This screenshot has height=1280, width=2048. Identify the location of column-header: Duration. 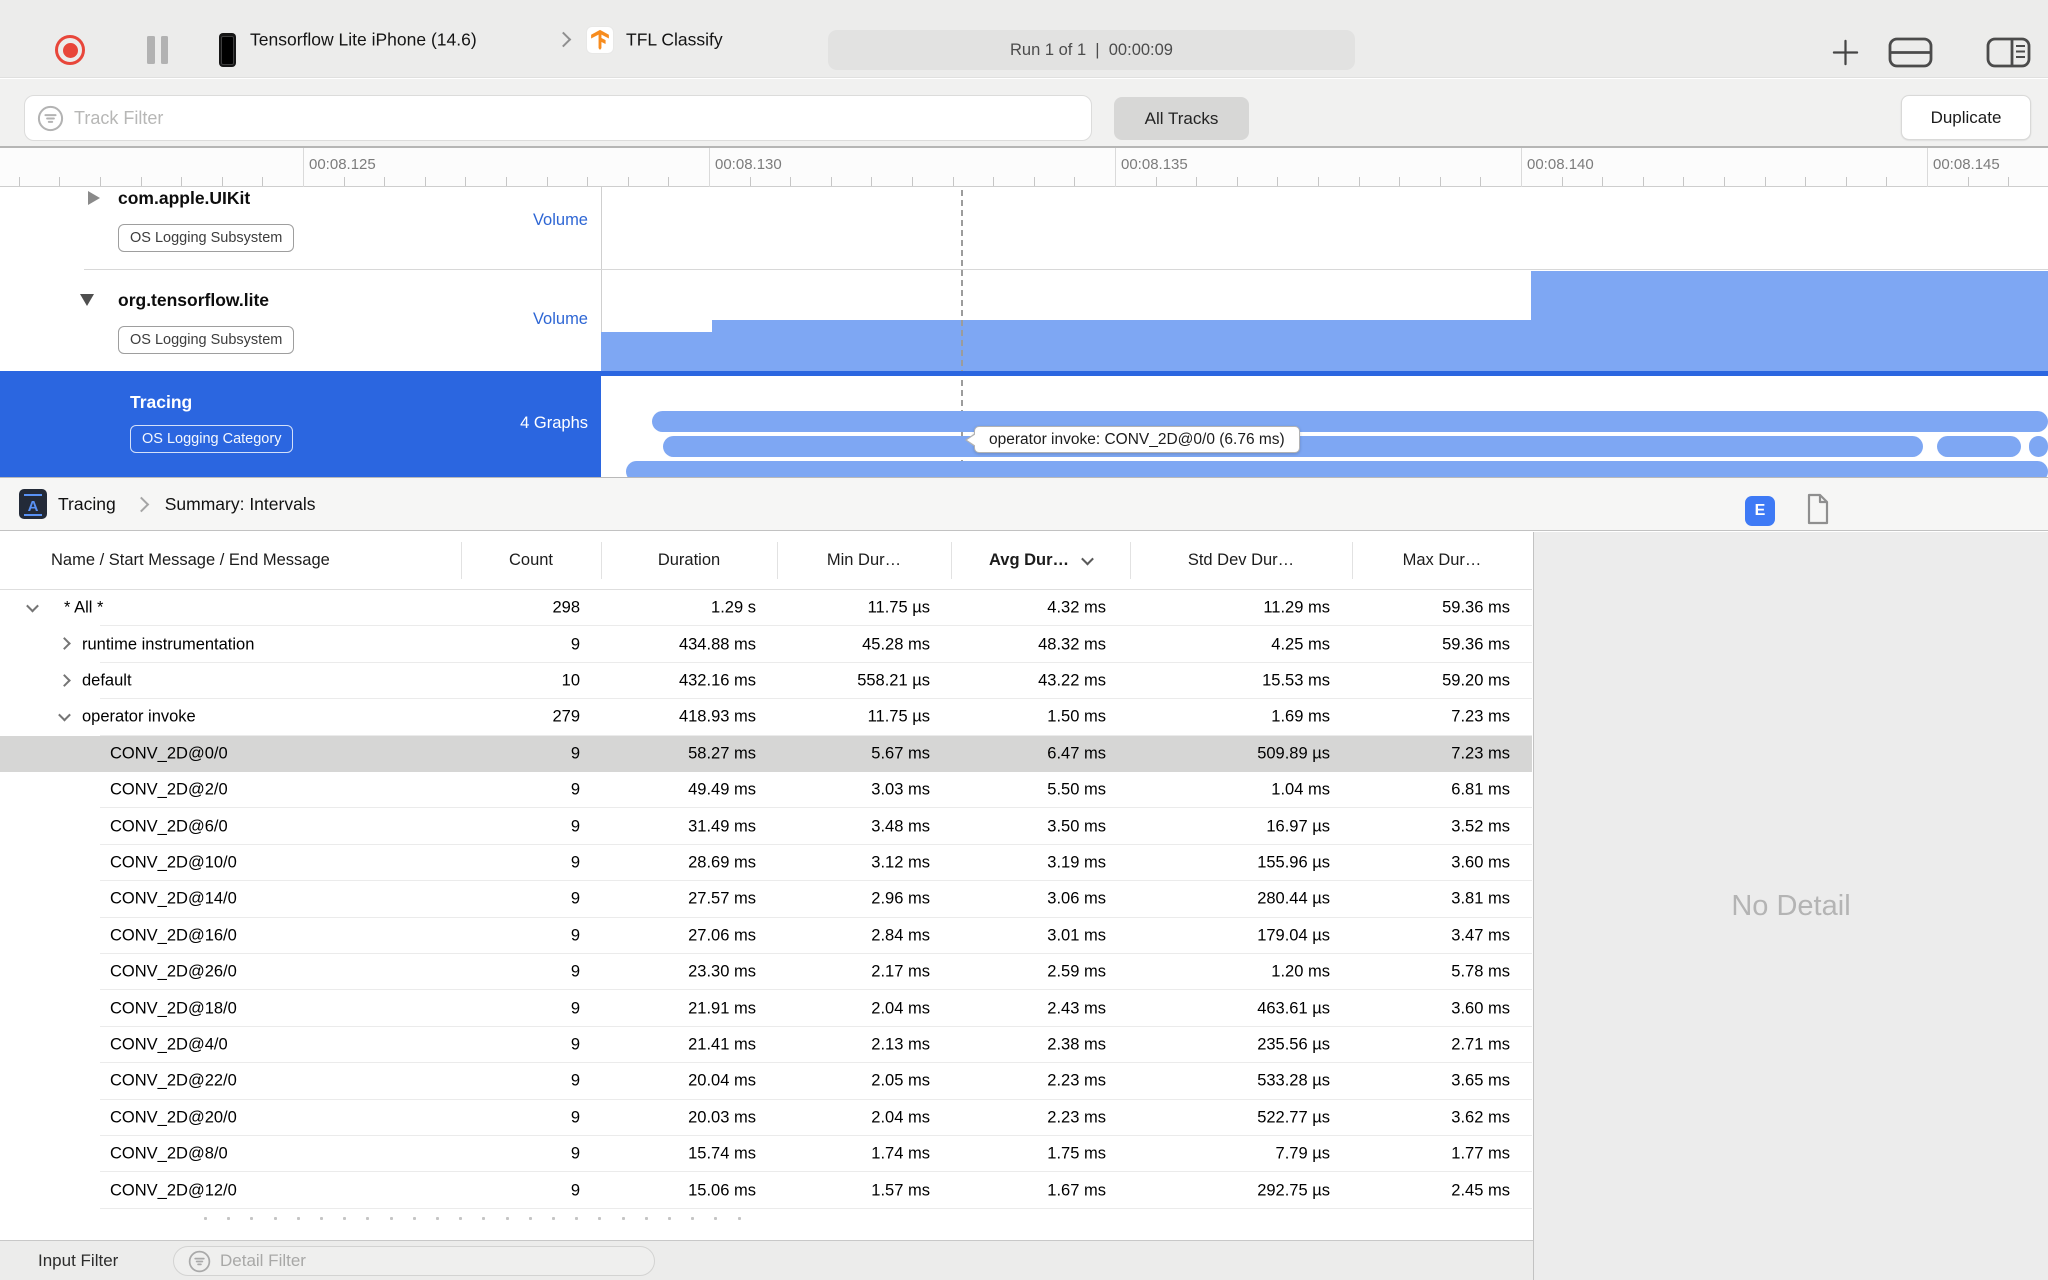
(689, 560).